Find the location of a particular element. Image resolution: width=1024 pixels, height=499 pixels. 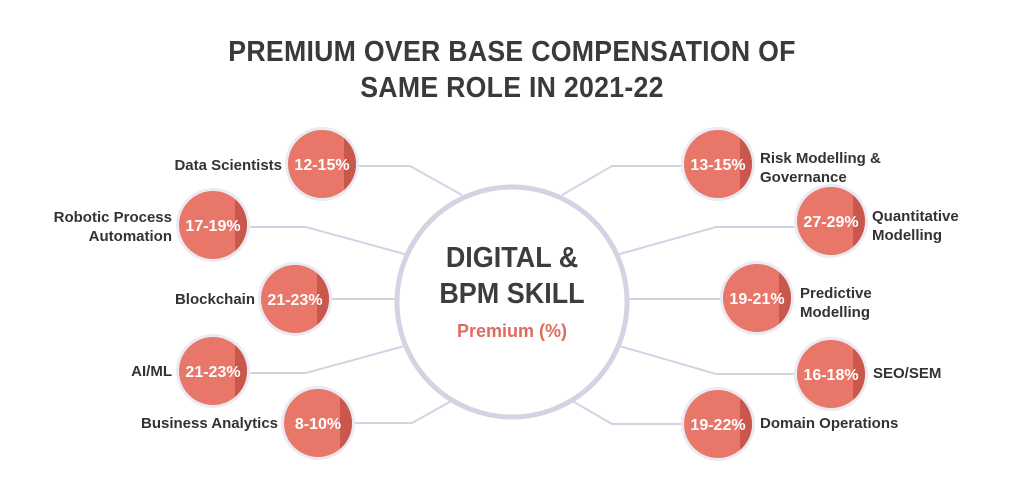

premium-value: 17-19% is located at coordinates (212, 226).